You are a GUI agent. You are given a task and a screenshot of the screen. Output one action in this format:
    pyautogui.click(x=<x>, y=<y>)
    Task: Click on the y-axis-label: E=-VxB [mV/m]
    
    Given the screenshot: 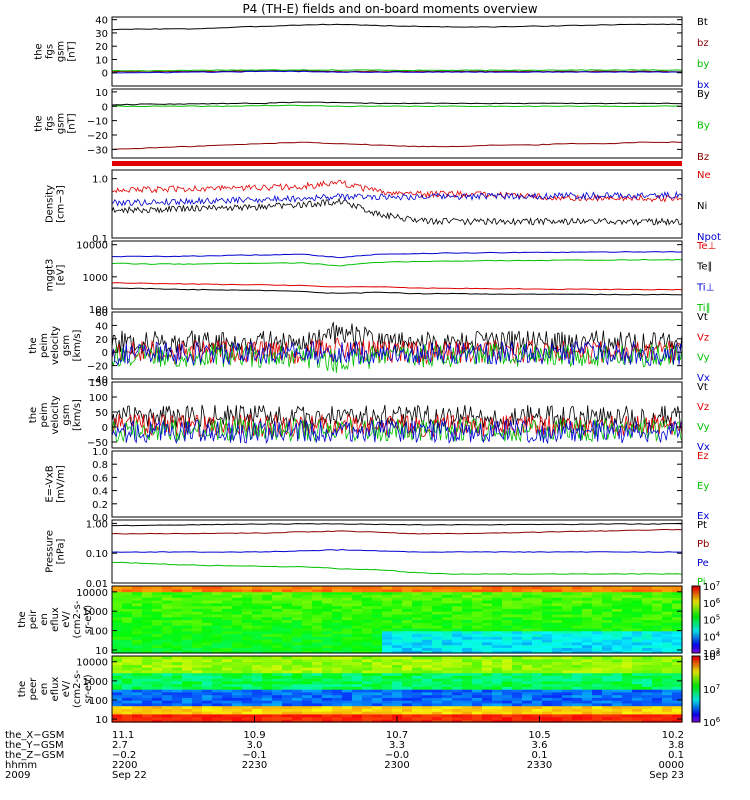 What is the action you would take?
    pyautogui.click(x=56, y=484)
    